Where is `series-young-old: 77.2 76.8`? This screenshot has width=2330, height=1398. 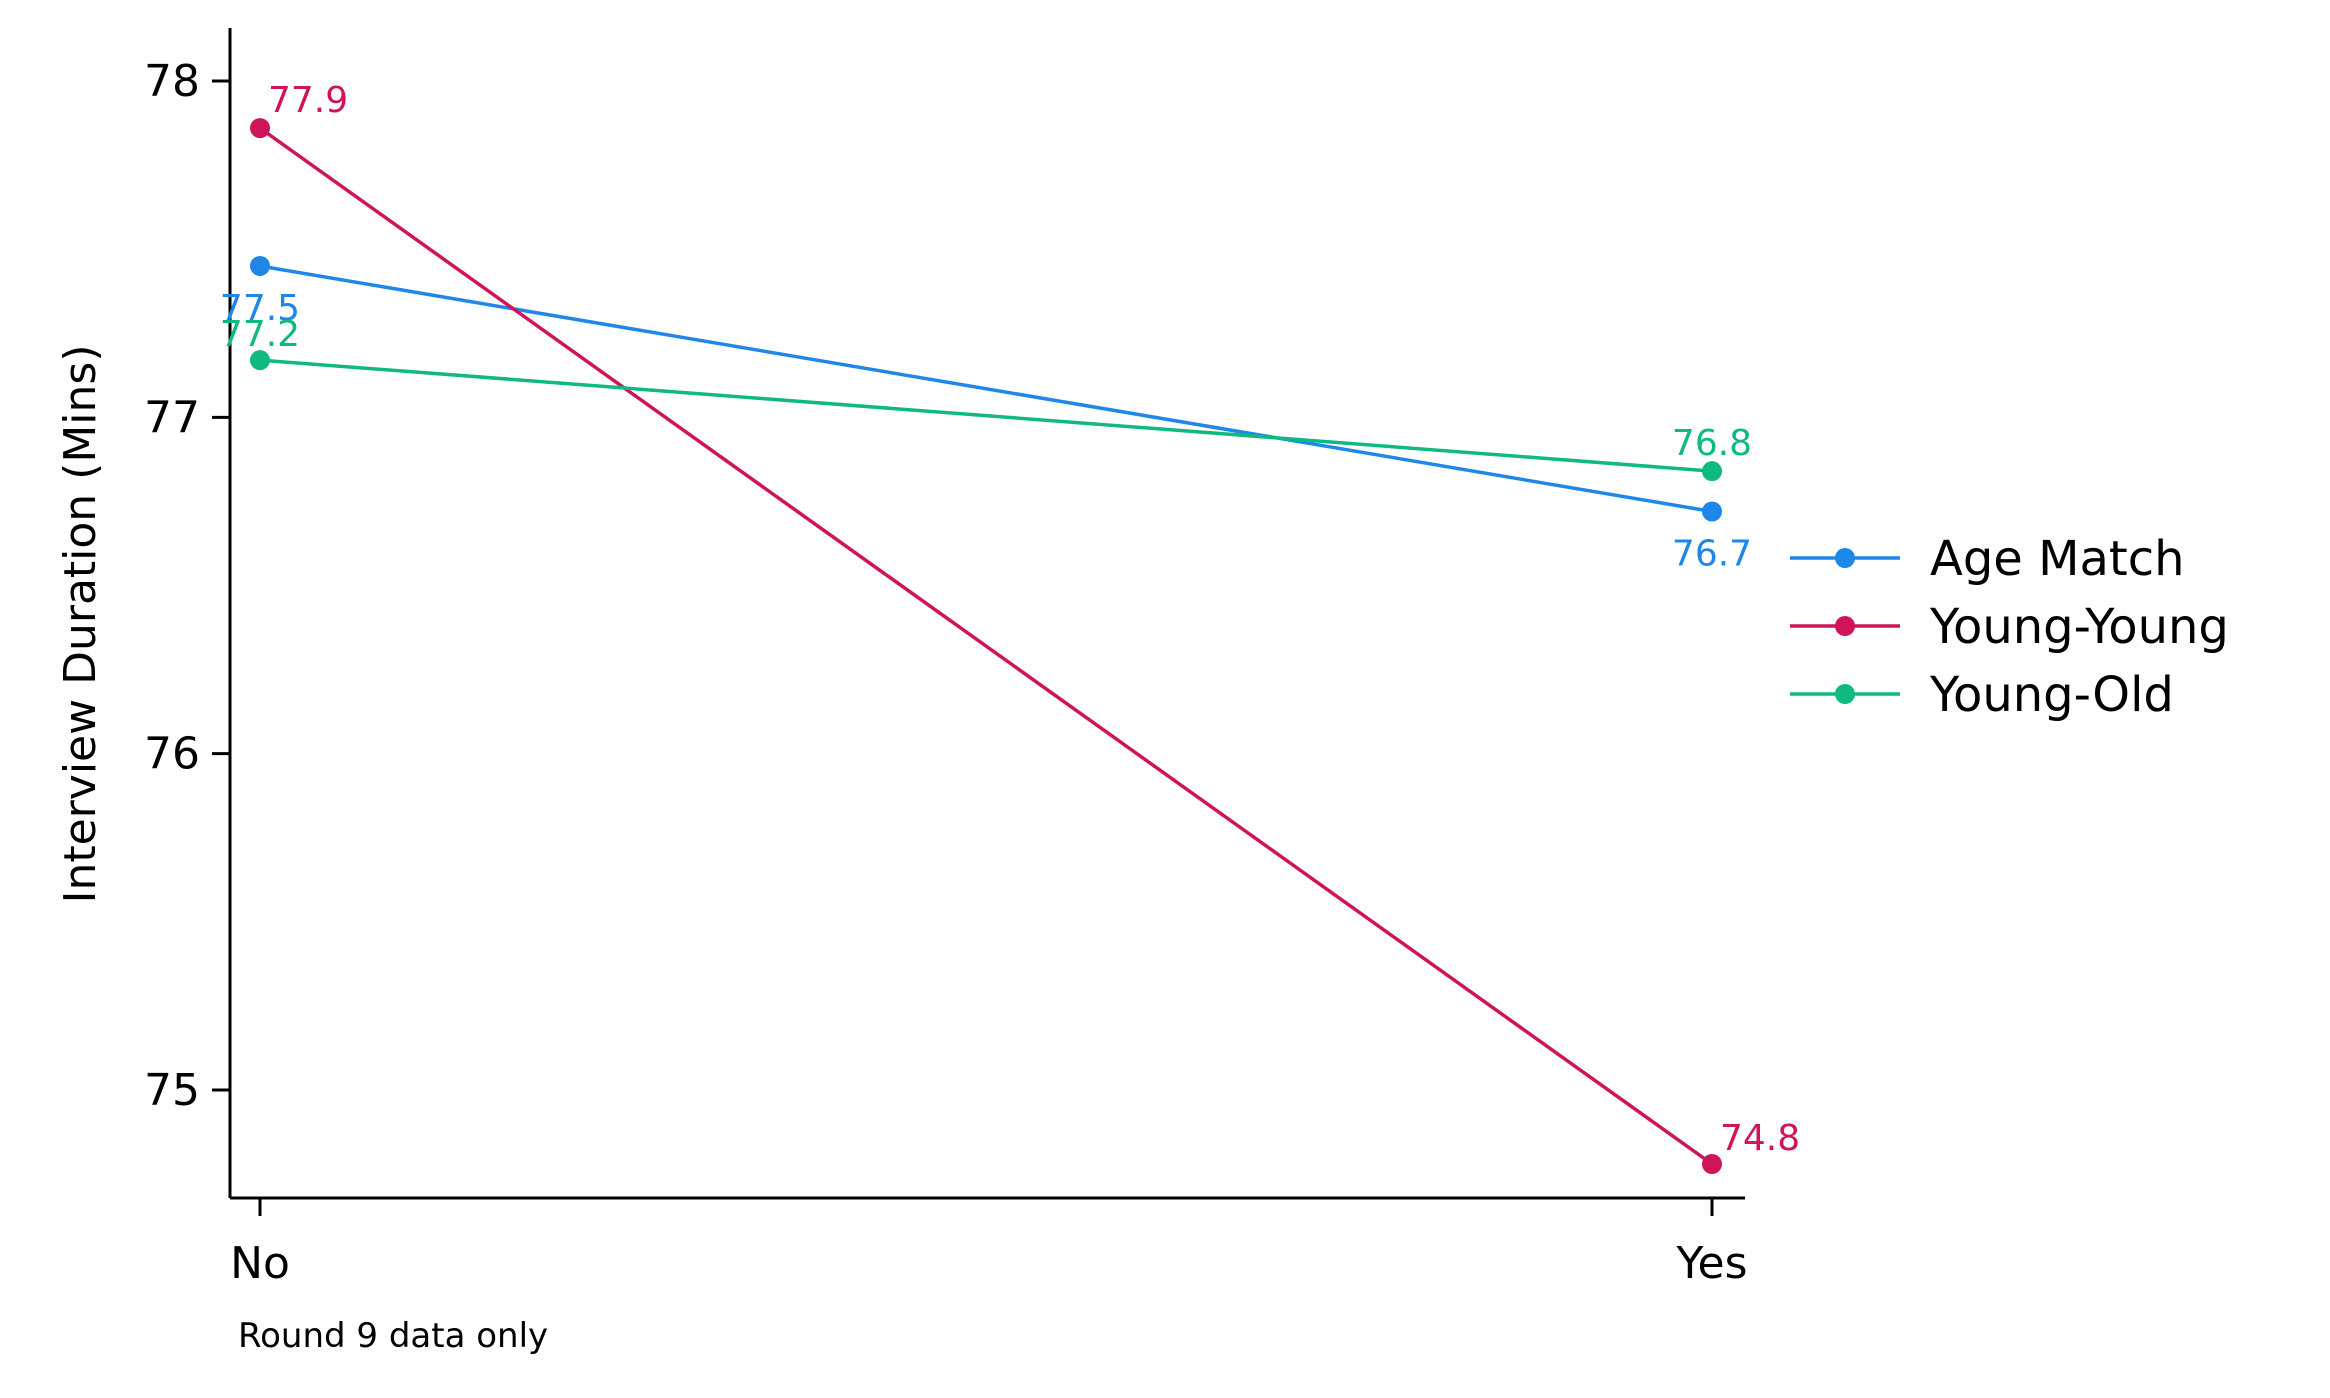 series-young-old: 77.2 76.8 is located at coordinates (986, 398).